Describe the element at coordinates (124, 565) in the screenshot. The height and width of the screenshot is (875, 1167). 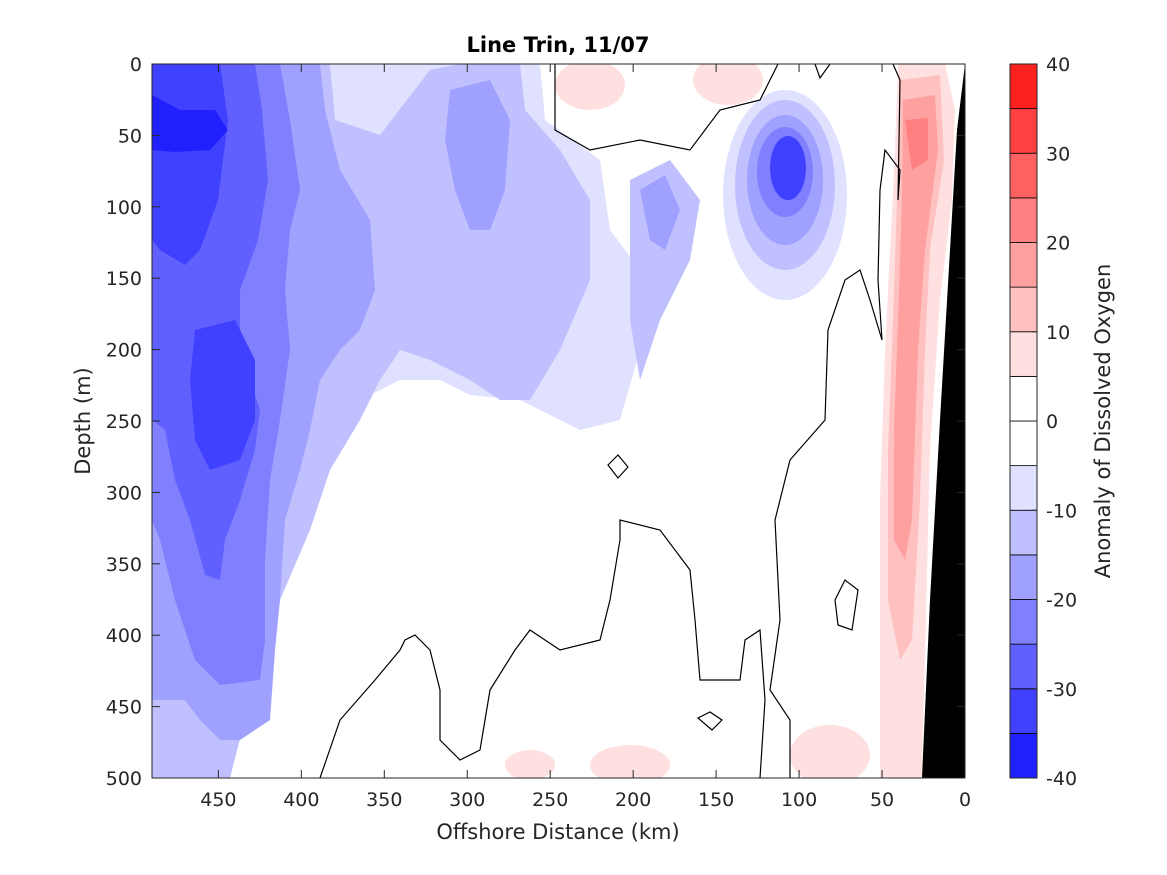
I see `y-tick-label: 350` at that location.